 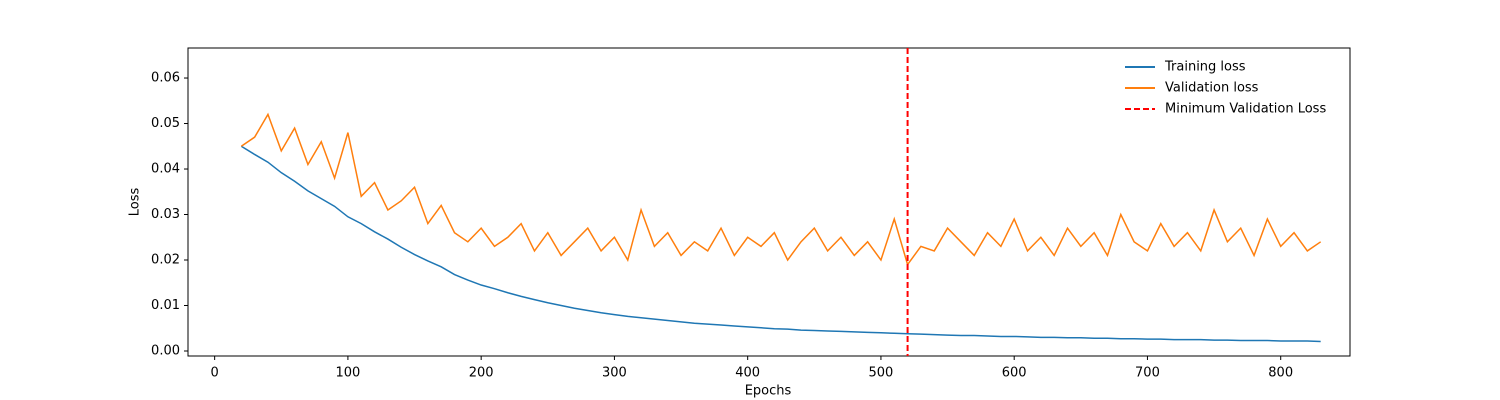 What do you see at coordinates (165, 78) in the screenshot?
I see `y-tick-label: 0.06` at bounding box center [165, 78].